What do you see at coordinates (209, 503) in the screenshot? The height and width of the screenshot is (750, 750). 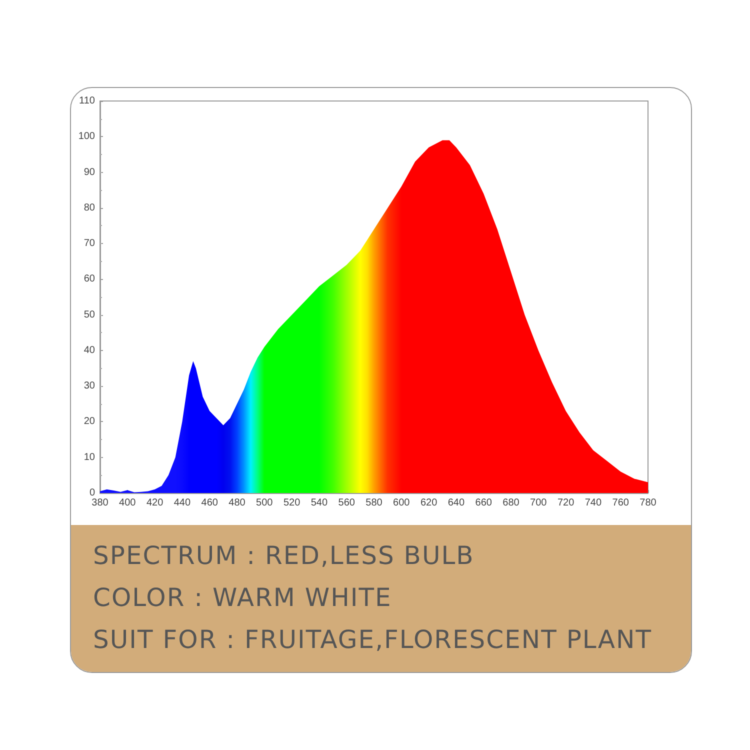 I see `x-tick-label: 460` at bounding box center [209, 503].